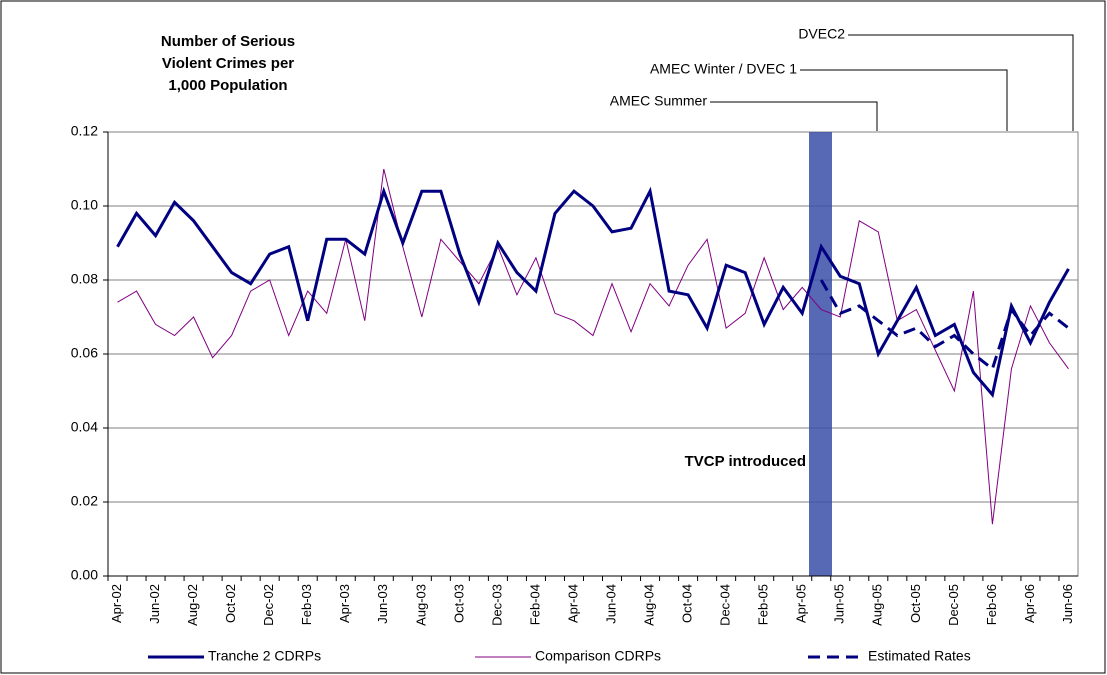 This screenshot has height=675, width=1107. Describe the element at coordinates (228, 63) in the screenshot. I see `chart-title: Violent Crimes per` at that location.